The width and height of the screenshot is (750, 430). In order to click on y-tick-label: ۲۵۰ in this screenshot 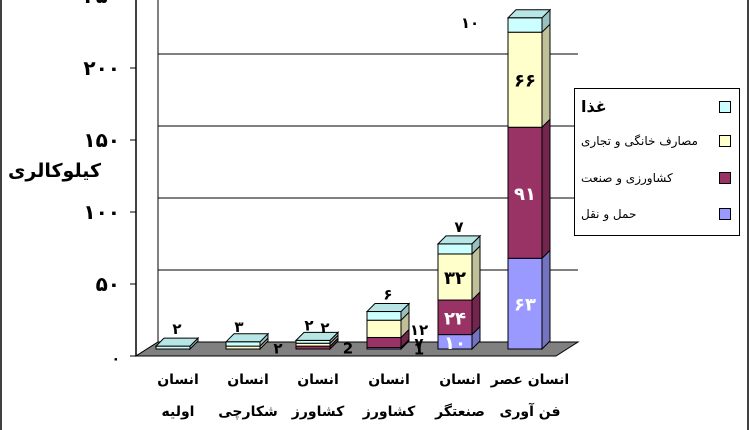, I will do `click(101, 4)`.